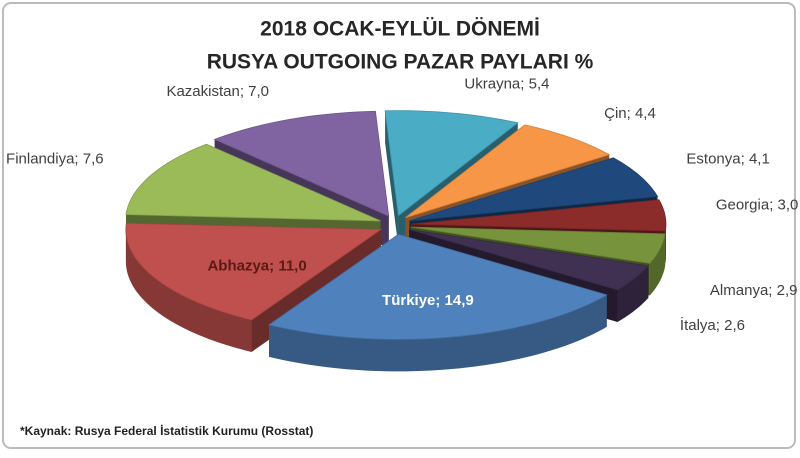 Image resolution: width=800 pixels, height=458 pixels. I want to click on data-label: İtalya; 2,6, so click(712, 325).